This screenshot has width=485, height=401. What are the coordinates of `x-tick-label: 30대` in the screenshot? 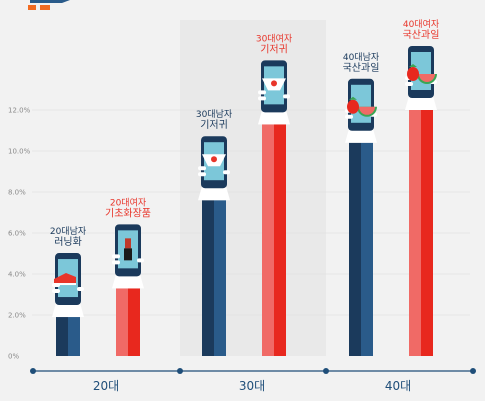 It's located at (252, 386).